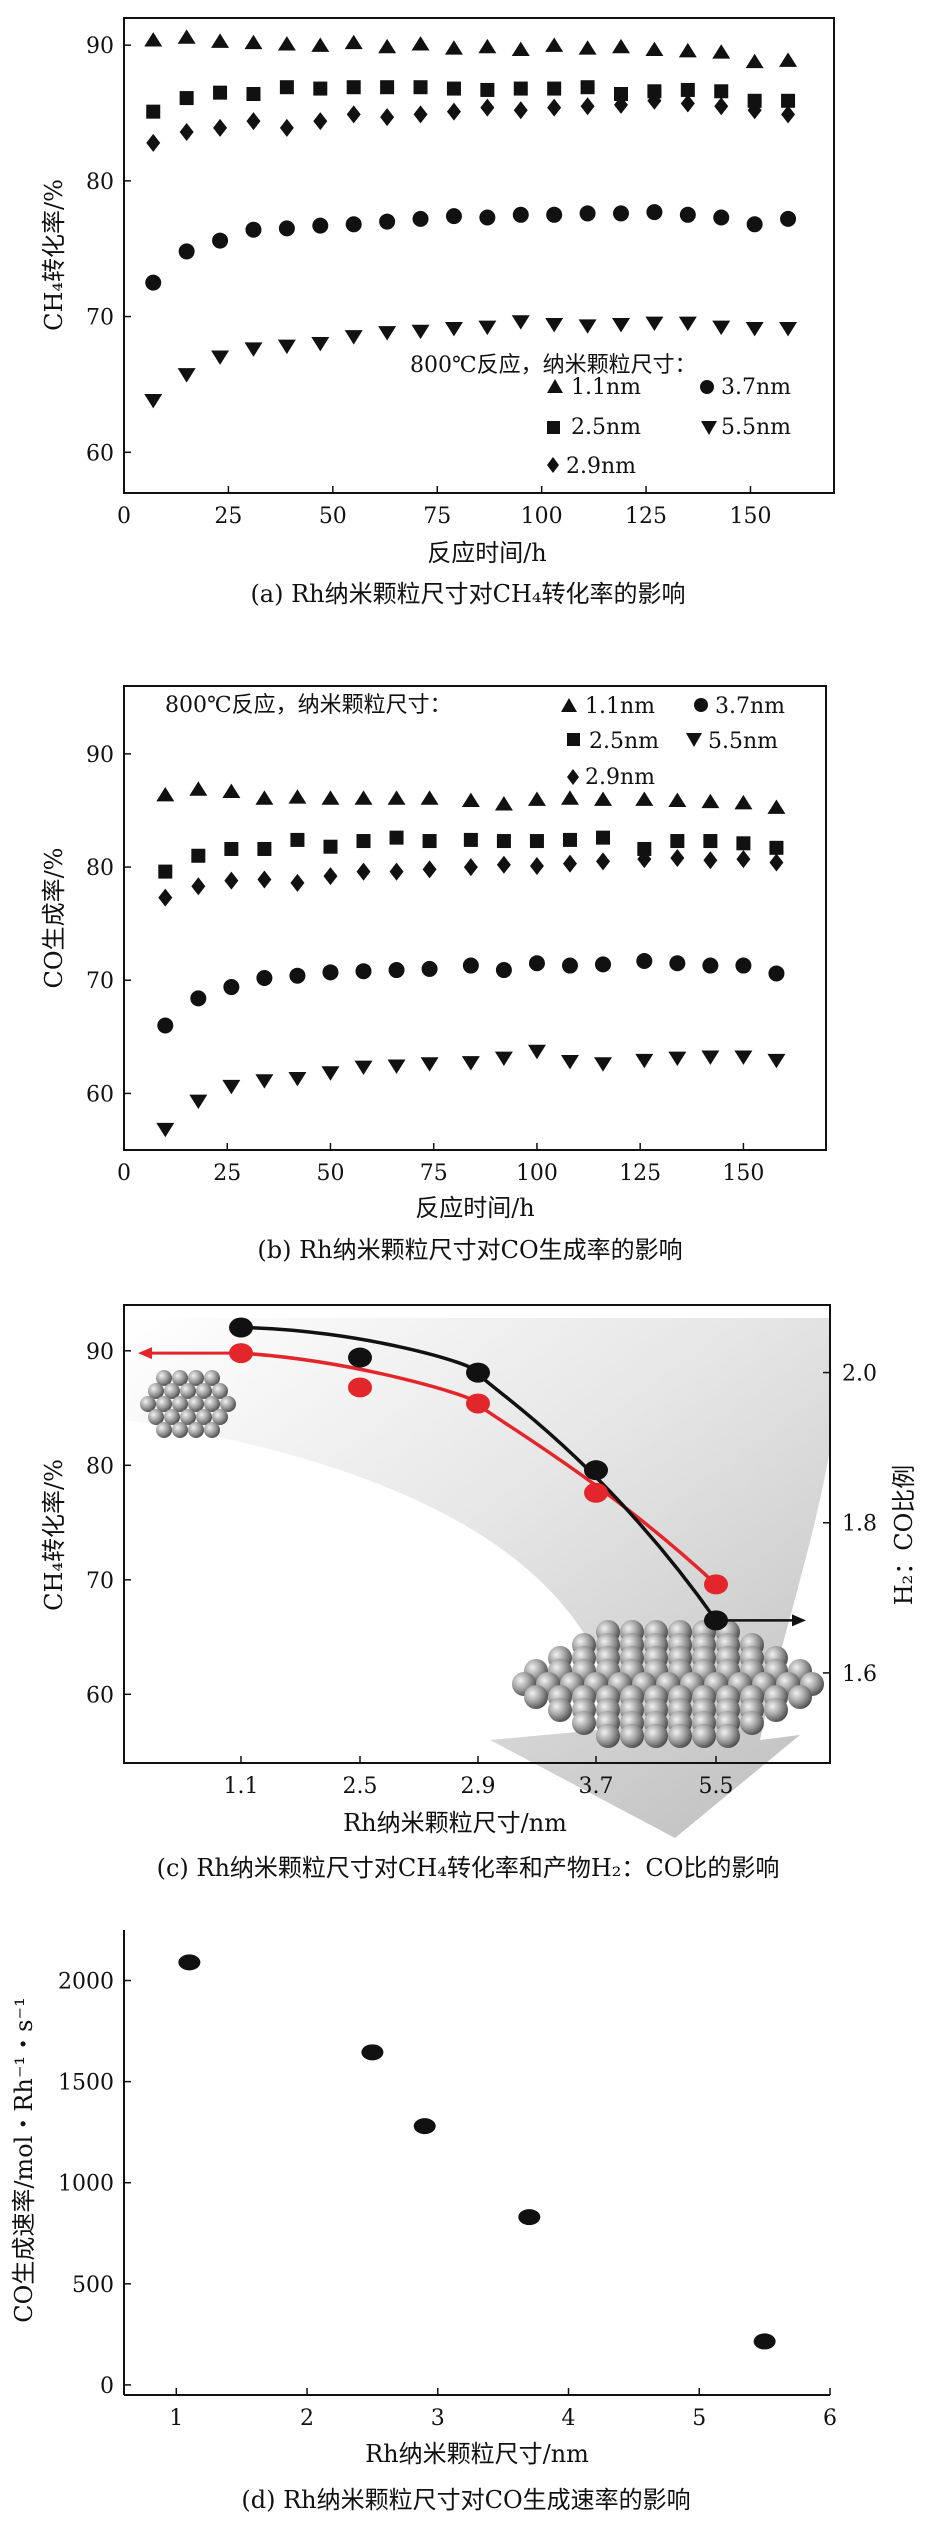 This screenshot has width=933, height=2523. I want to click on panel-a-xlabel: 反应时间/h, so click(487, 553).